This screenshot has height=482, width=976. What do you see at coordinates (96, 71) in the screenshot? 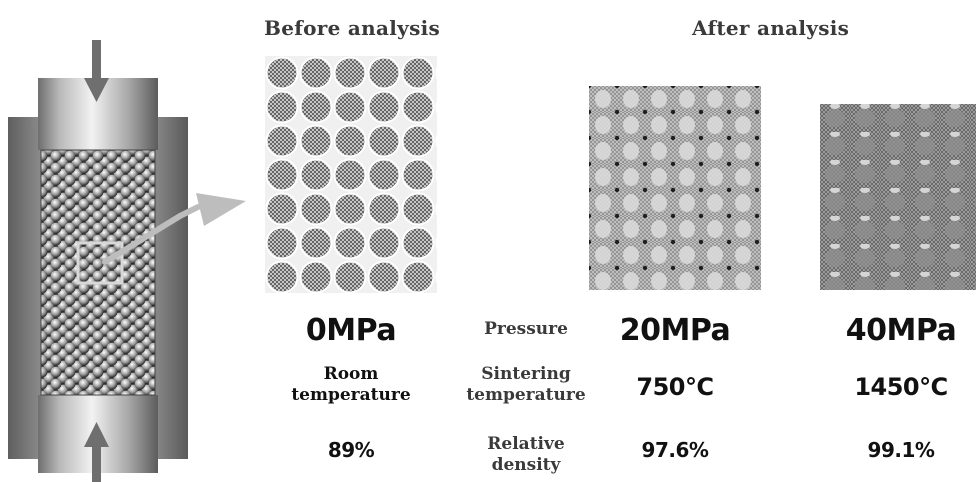
I see `down-arrow-icon` at bounding box center [96, 71].